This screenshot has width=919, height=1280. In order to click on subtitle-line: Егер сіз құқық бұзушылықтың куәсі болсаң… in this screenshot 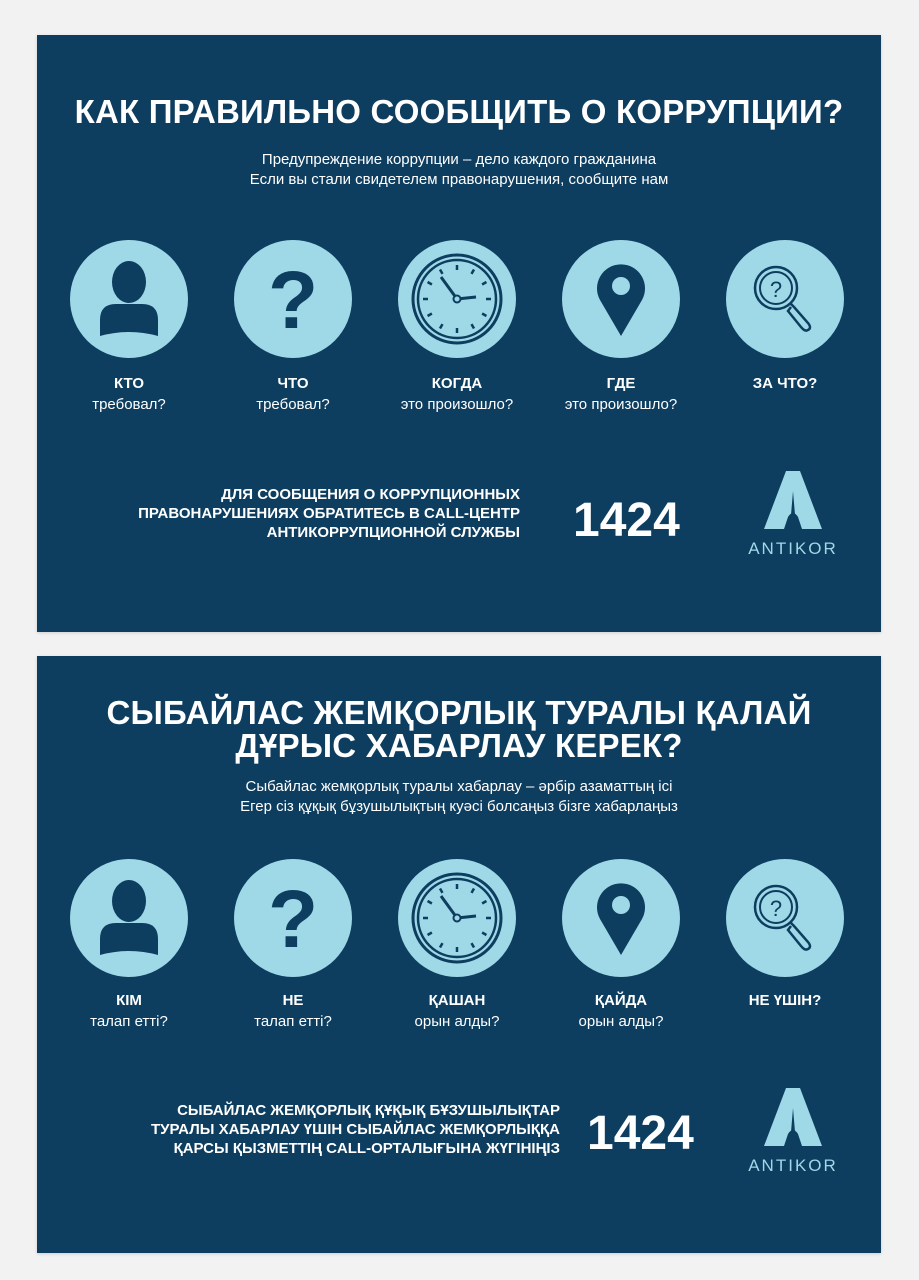, I will do `click(459, 806)`.